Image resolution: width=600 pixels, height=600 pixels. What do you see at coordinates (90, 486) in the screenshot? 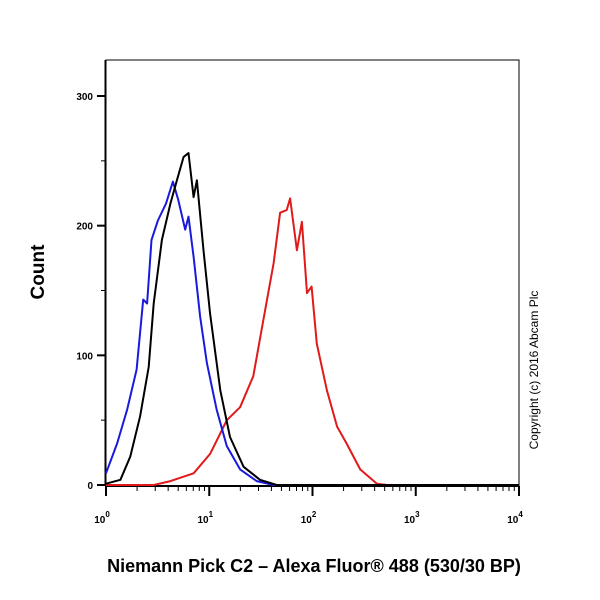
I see `y-tick-label: 0` at bounding box center [90, 486].